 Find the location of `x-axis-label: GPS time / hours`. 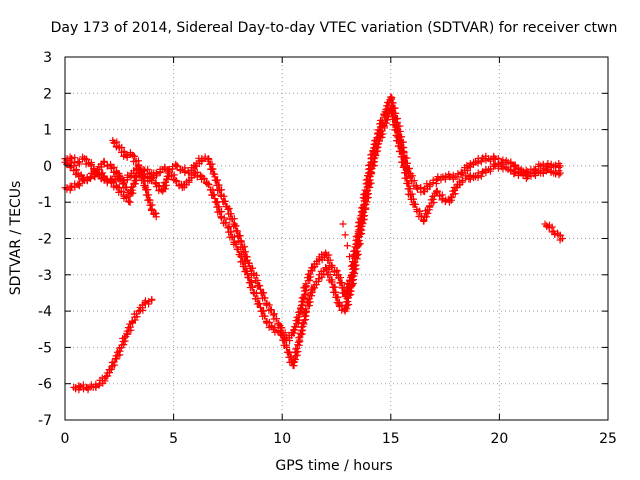

x-axis-label: GPS time / hours is located at coordinates (333, 466).